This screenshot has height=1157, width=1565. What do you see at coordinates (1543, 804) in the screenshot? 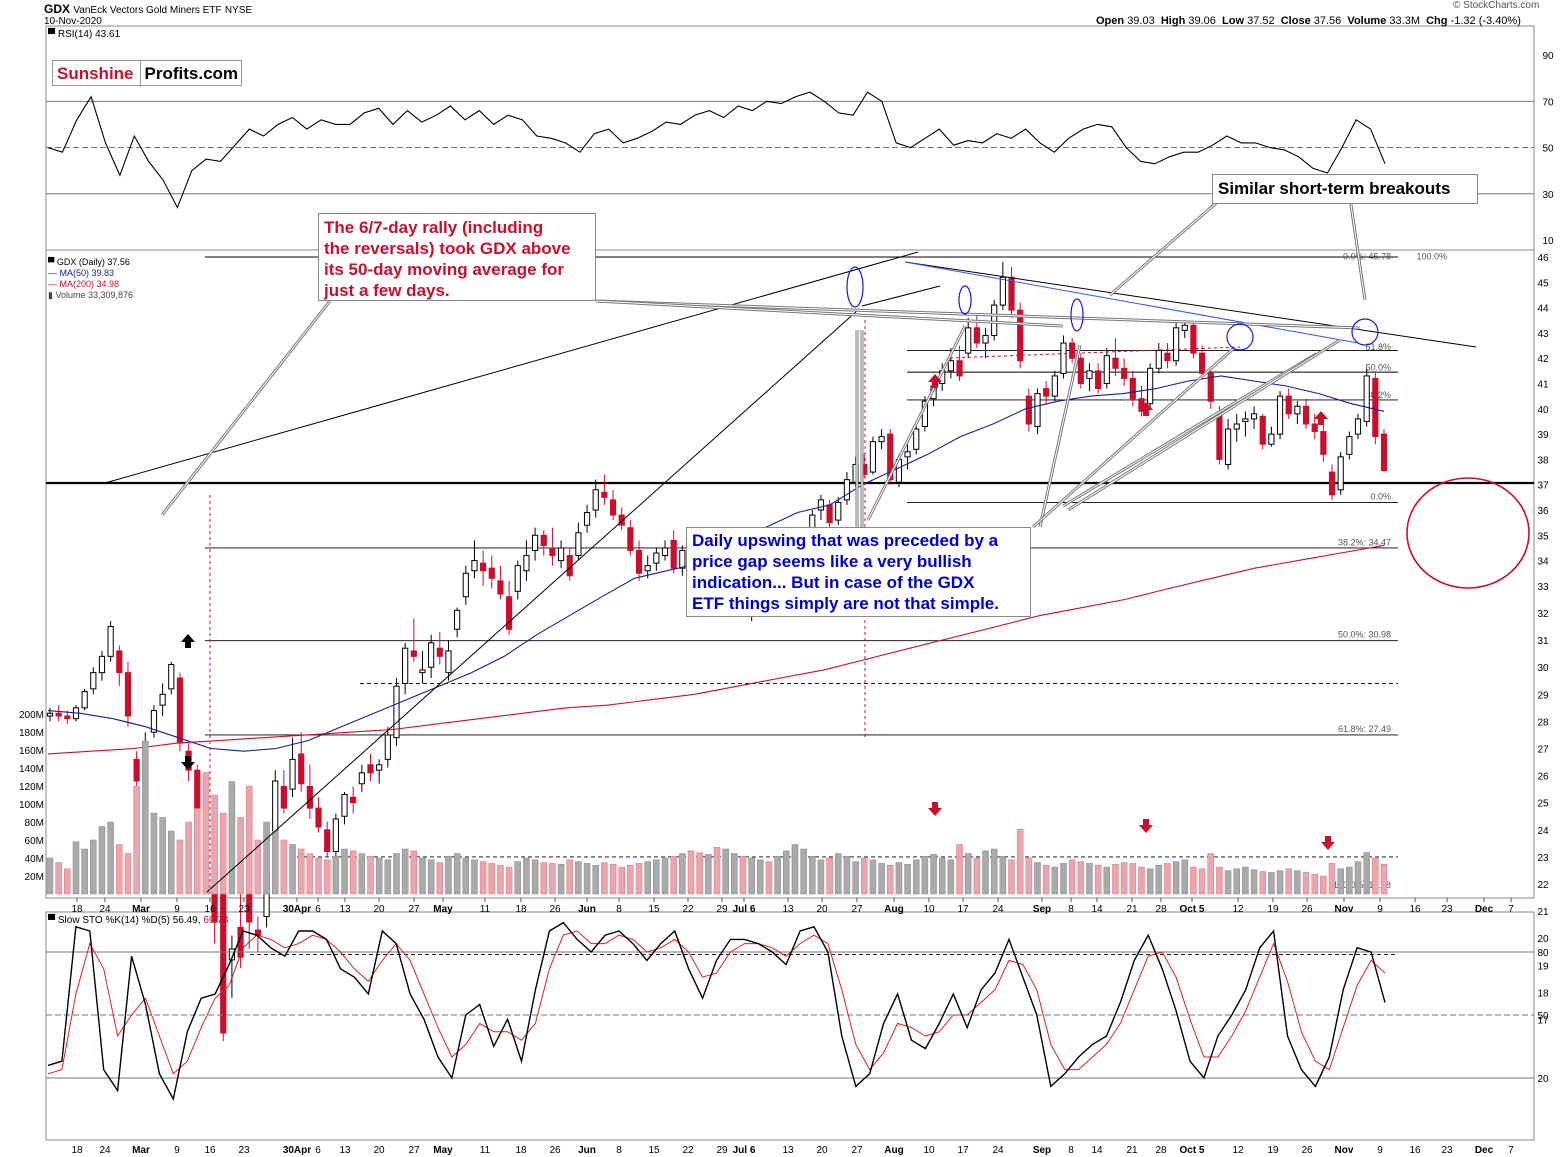
I see `price-tick-label: 25` at bounding box center [1543, 804].